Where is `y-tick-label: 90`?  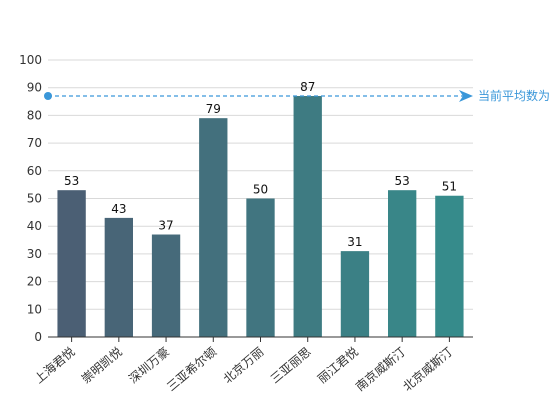
y-tick-label: 90 is located at coordinates (34, 88).